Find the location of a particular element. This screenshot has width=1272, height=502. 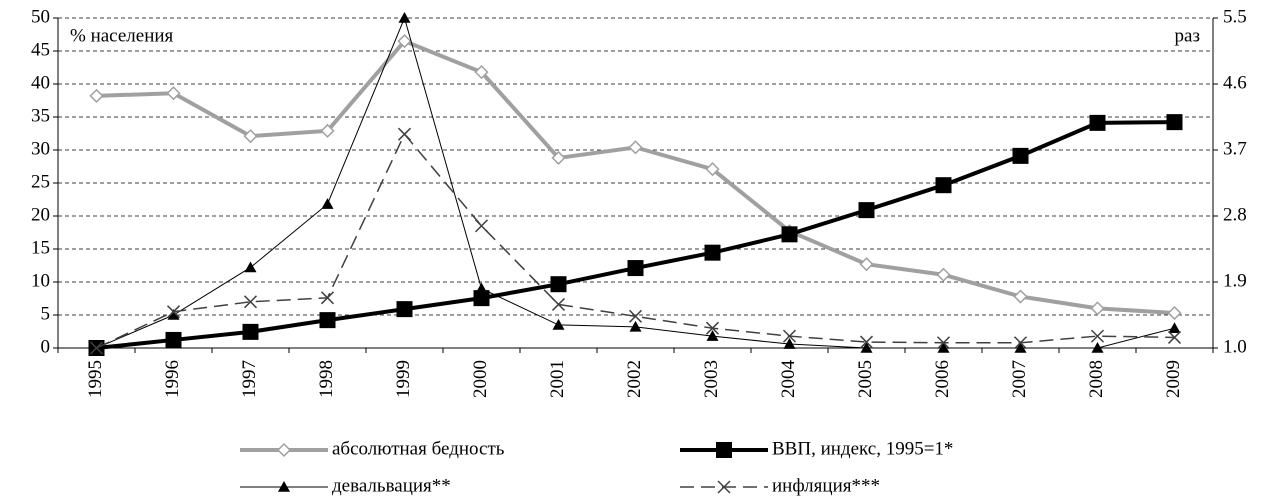

x-tick-label: 2006 is located at coordinates (942, 379).